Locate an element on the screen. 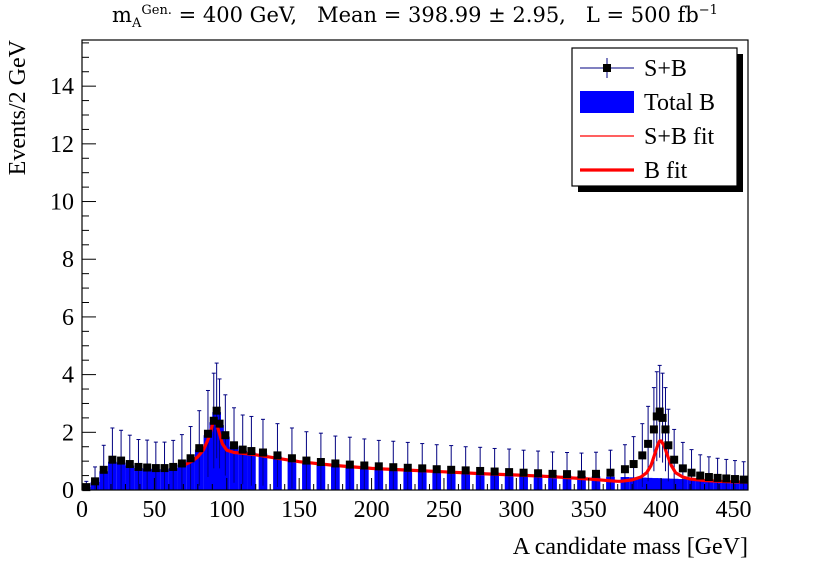 This screenshot has width=830, height=563. x-tick-label: 350 is located at coordinates (589, 510).